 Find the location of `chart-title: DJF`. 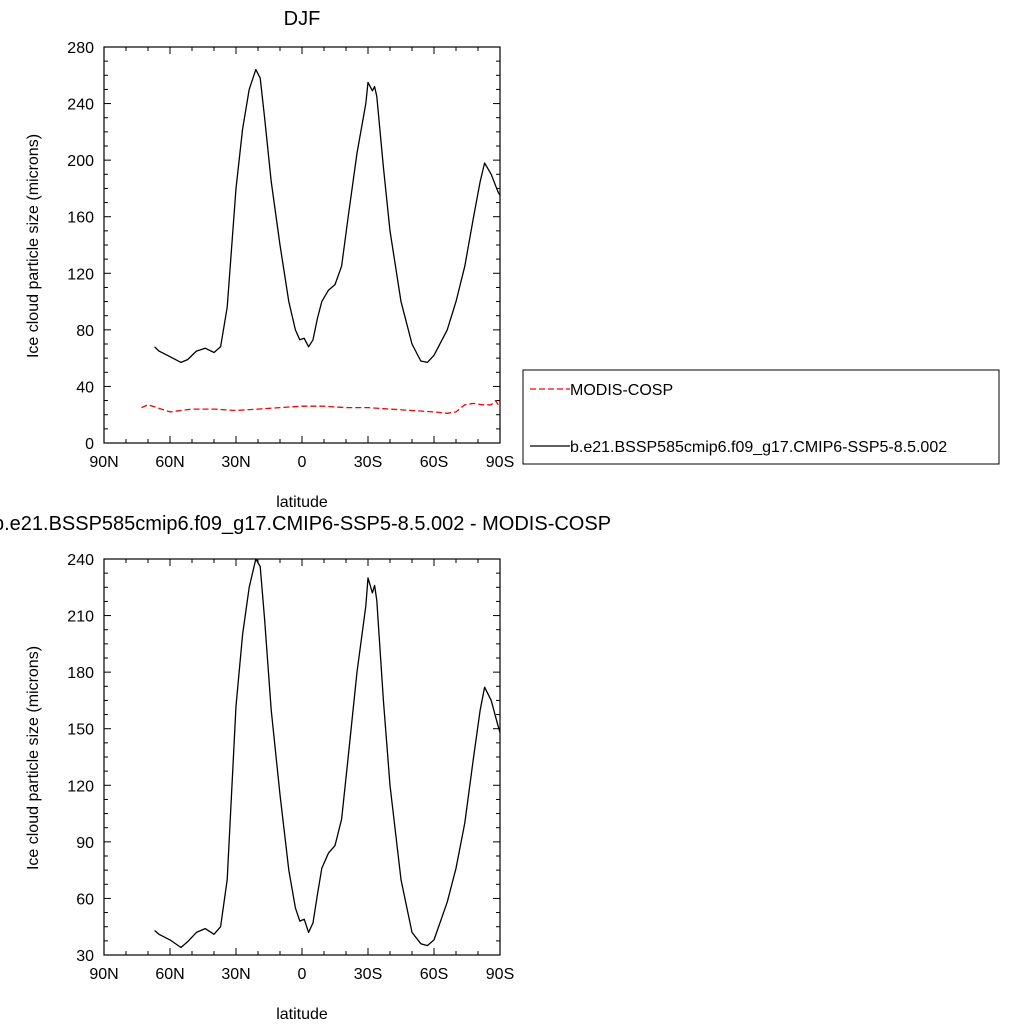

chart-title: DJF is located at coordinates (302, 19).